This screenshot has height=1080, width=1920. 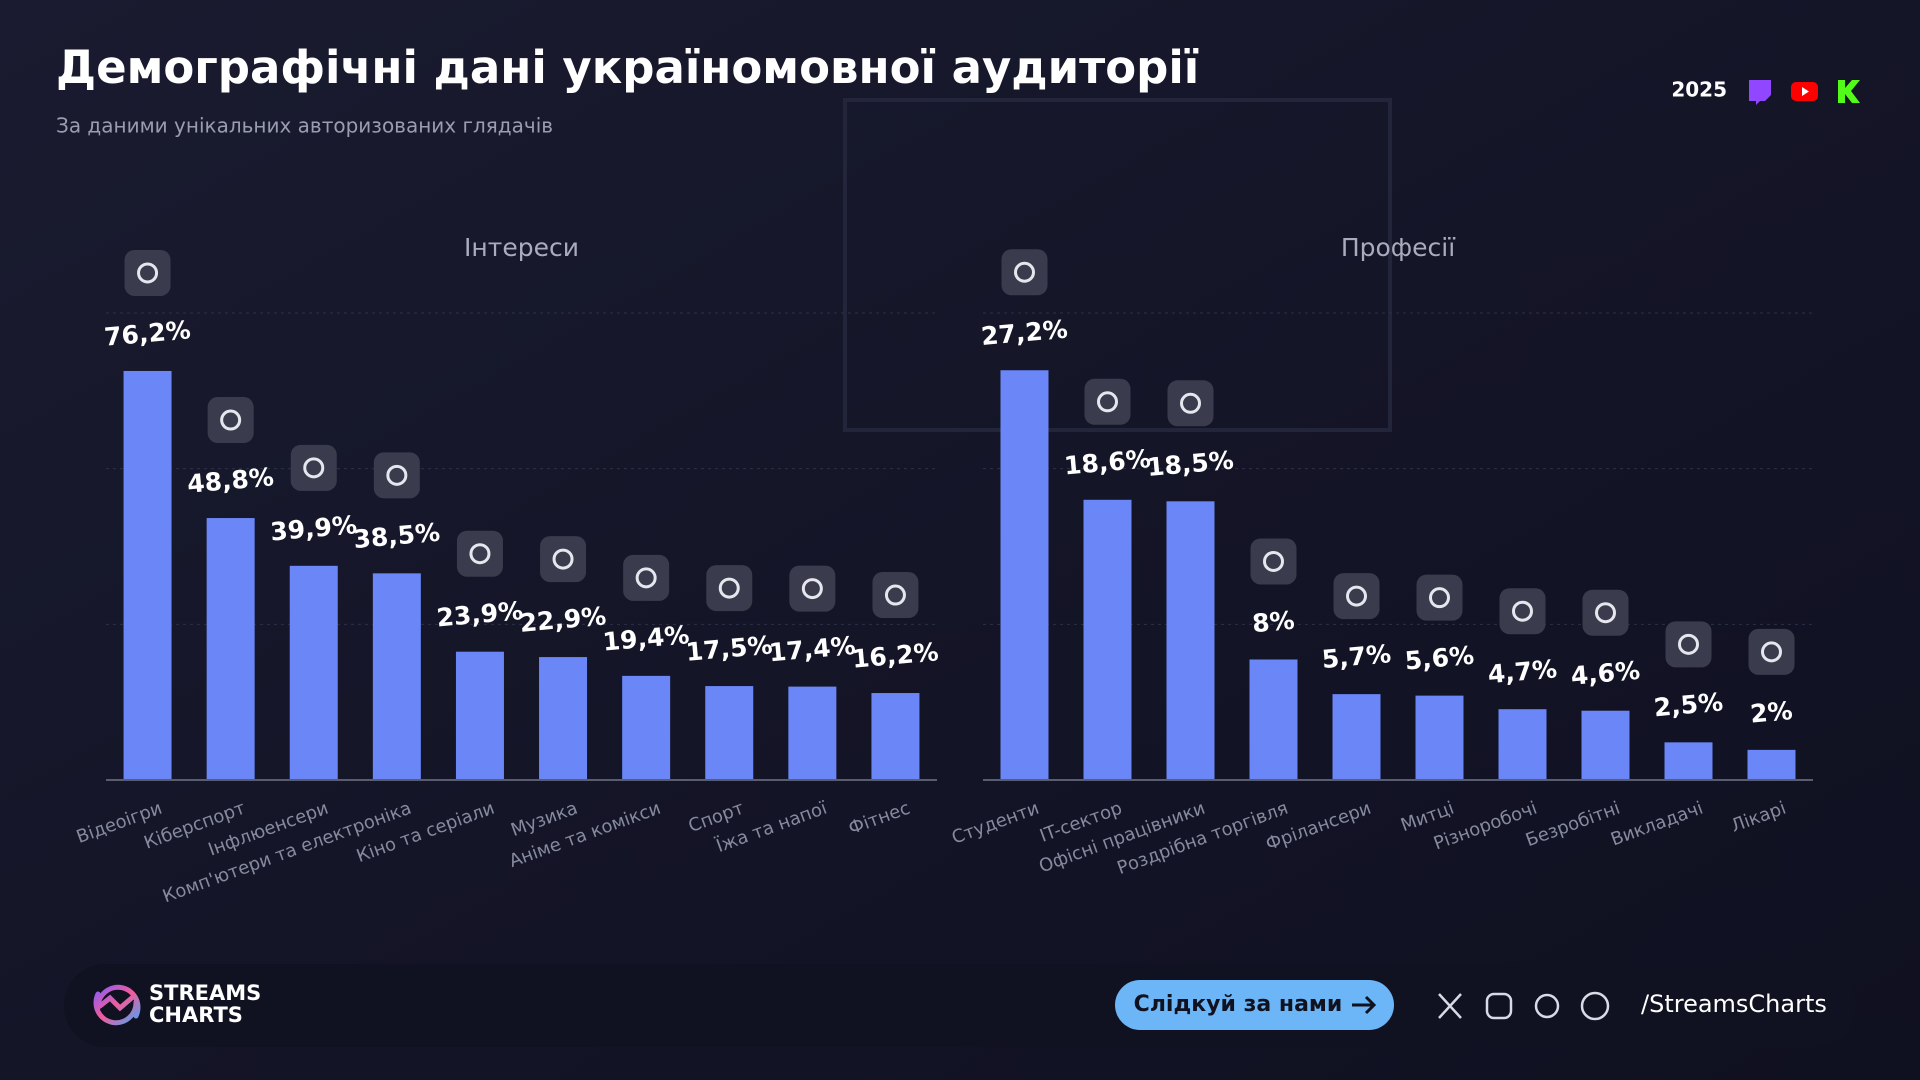 I want to click on value-label: 2,5%, so click(x=1689, y=704).